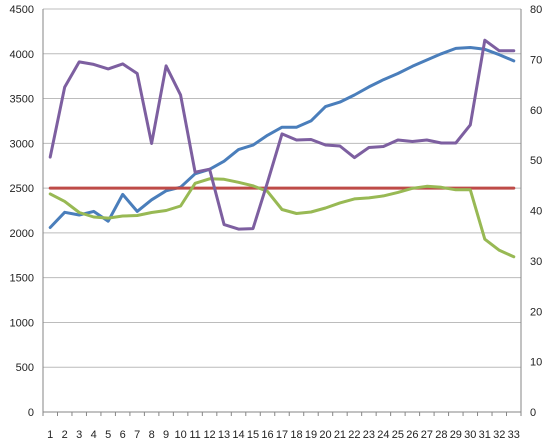 This screenshot has width=551, height=447. Describe the element at coordinates (470, 435) in the screenshot. I see `x-tick-label: 30` at that location.